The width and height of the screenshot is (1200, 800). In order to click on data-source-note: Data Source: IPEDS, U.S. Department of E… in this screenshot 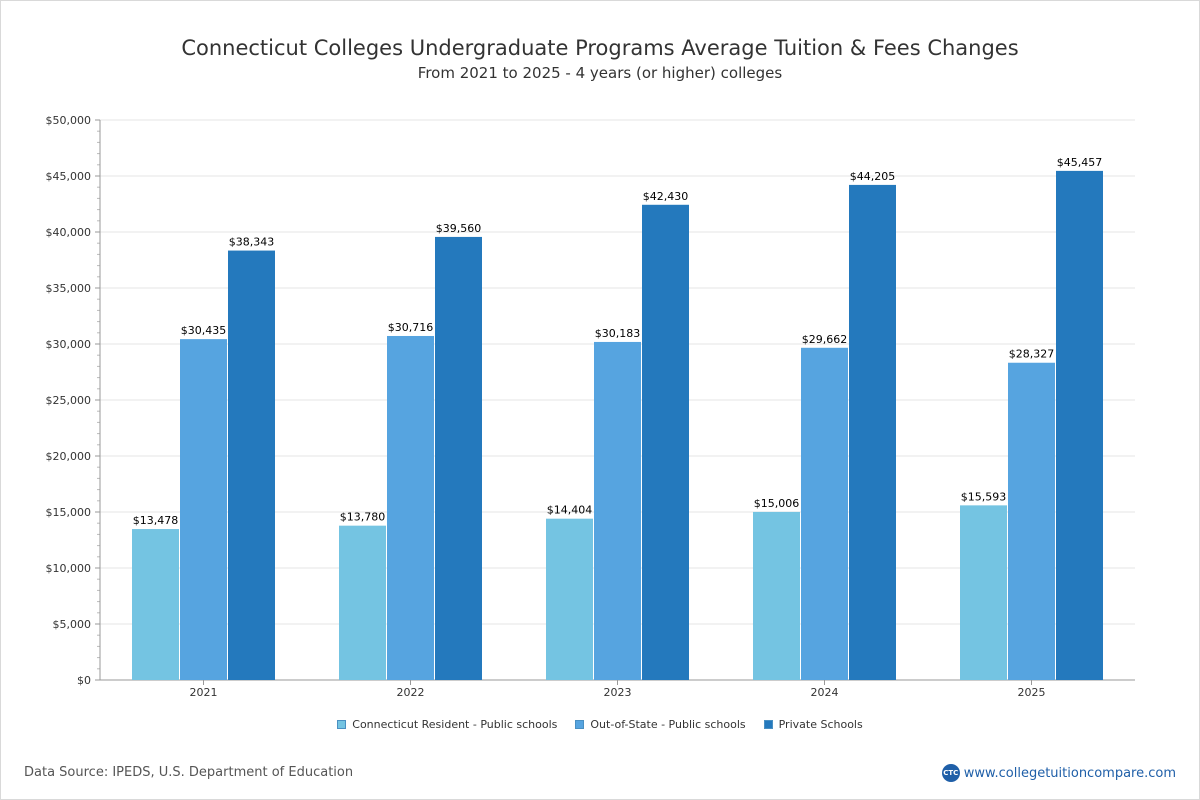, I will do `click(189, 772)`.